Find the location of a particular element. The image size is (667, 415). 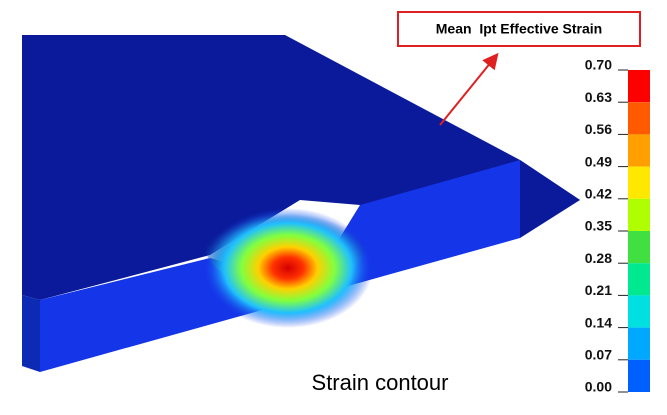

strain-spot-front is located at coordinates (288, 268).